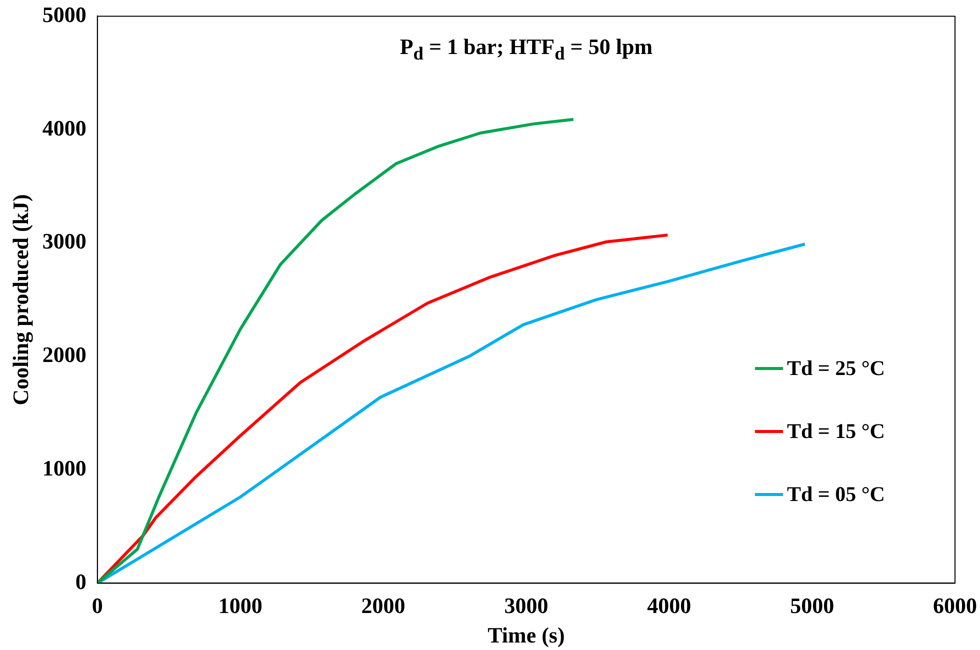  I want to click on x-tick-label: 3000, so click(526, 605).